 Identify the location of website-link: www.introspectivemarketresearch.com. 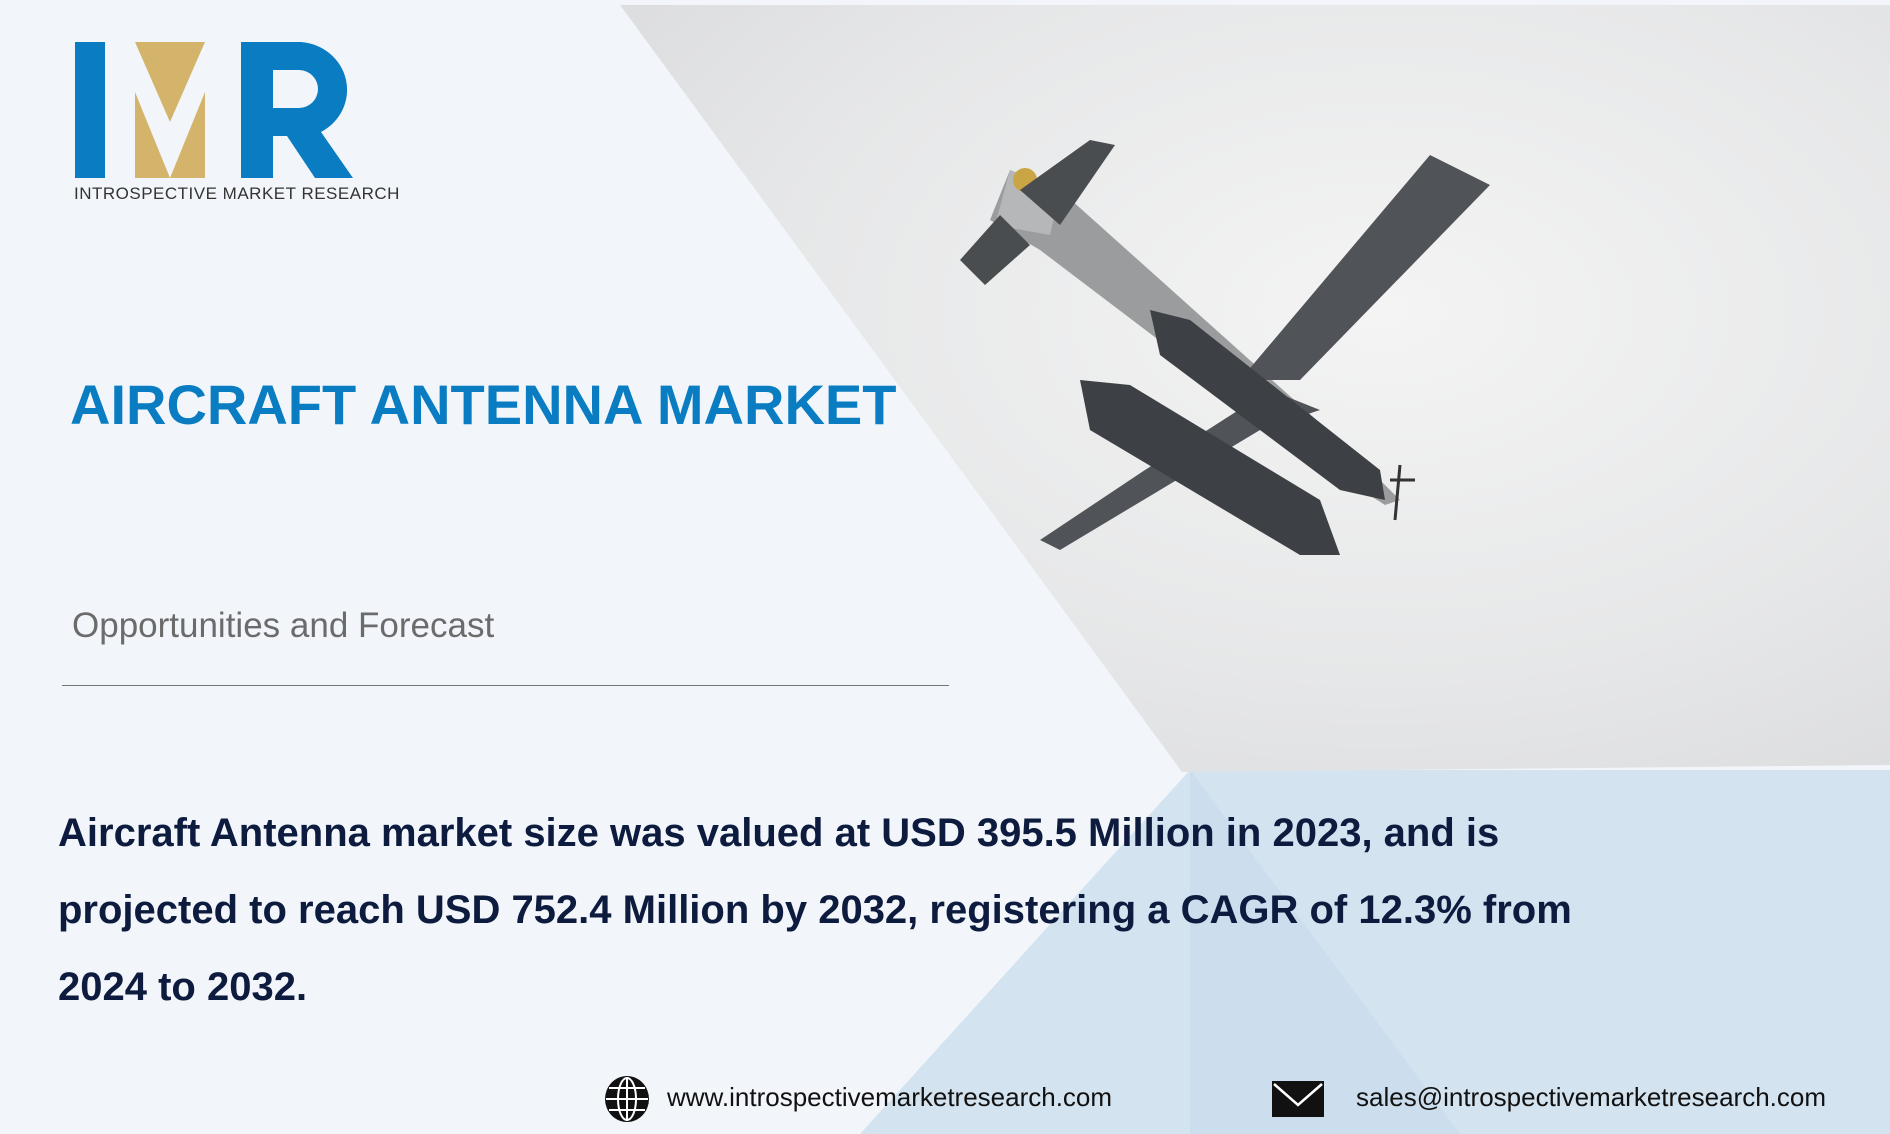
(890, 1097).